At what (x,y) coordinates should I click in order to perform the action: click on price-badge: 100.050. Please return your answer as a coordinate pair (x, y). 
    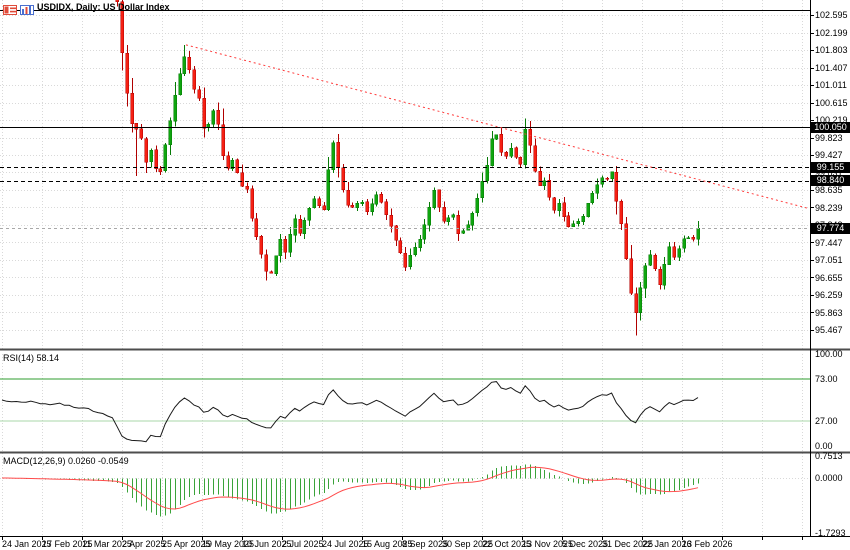
    Looking at the image, I should click on (830, 127).